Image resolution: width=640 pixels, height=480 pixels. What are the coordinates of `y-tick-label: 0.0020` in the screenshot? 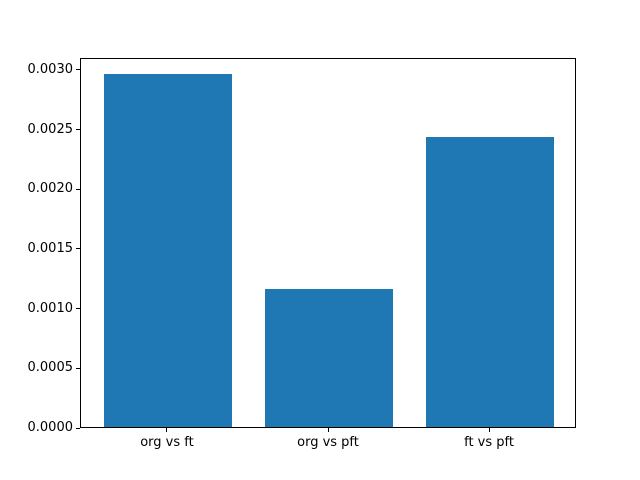 It's located at (50, 189).